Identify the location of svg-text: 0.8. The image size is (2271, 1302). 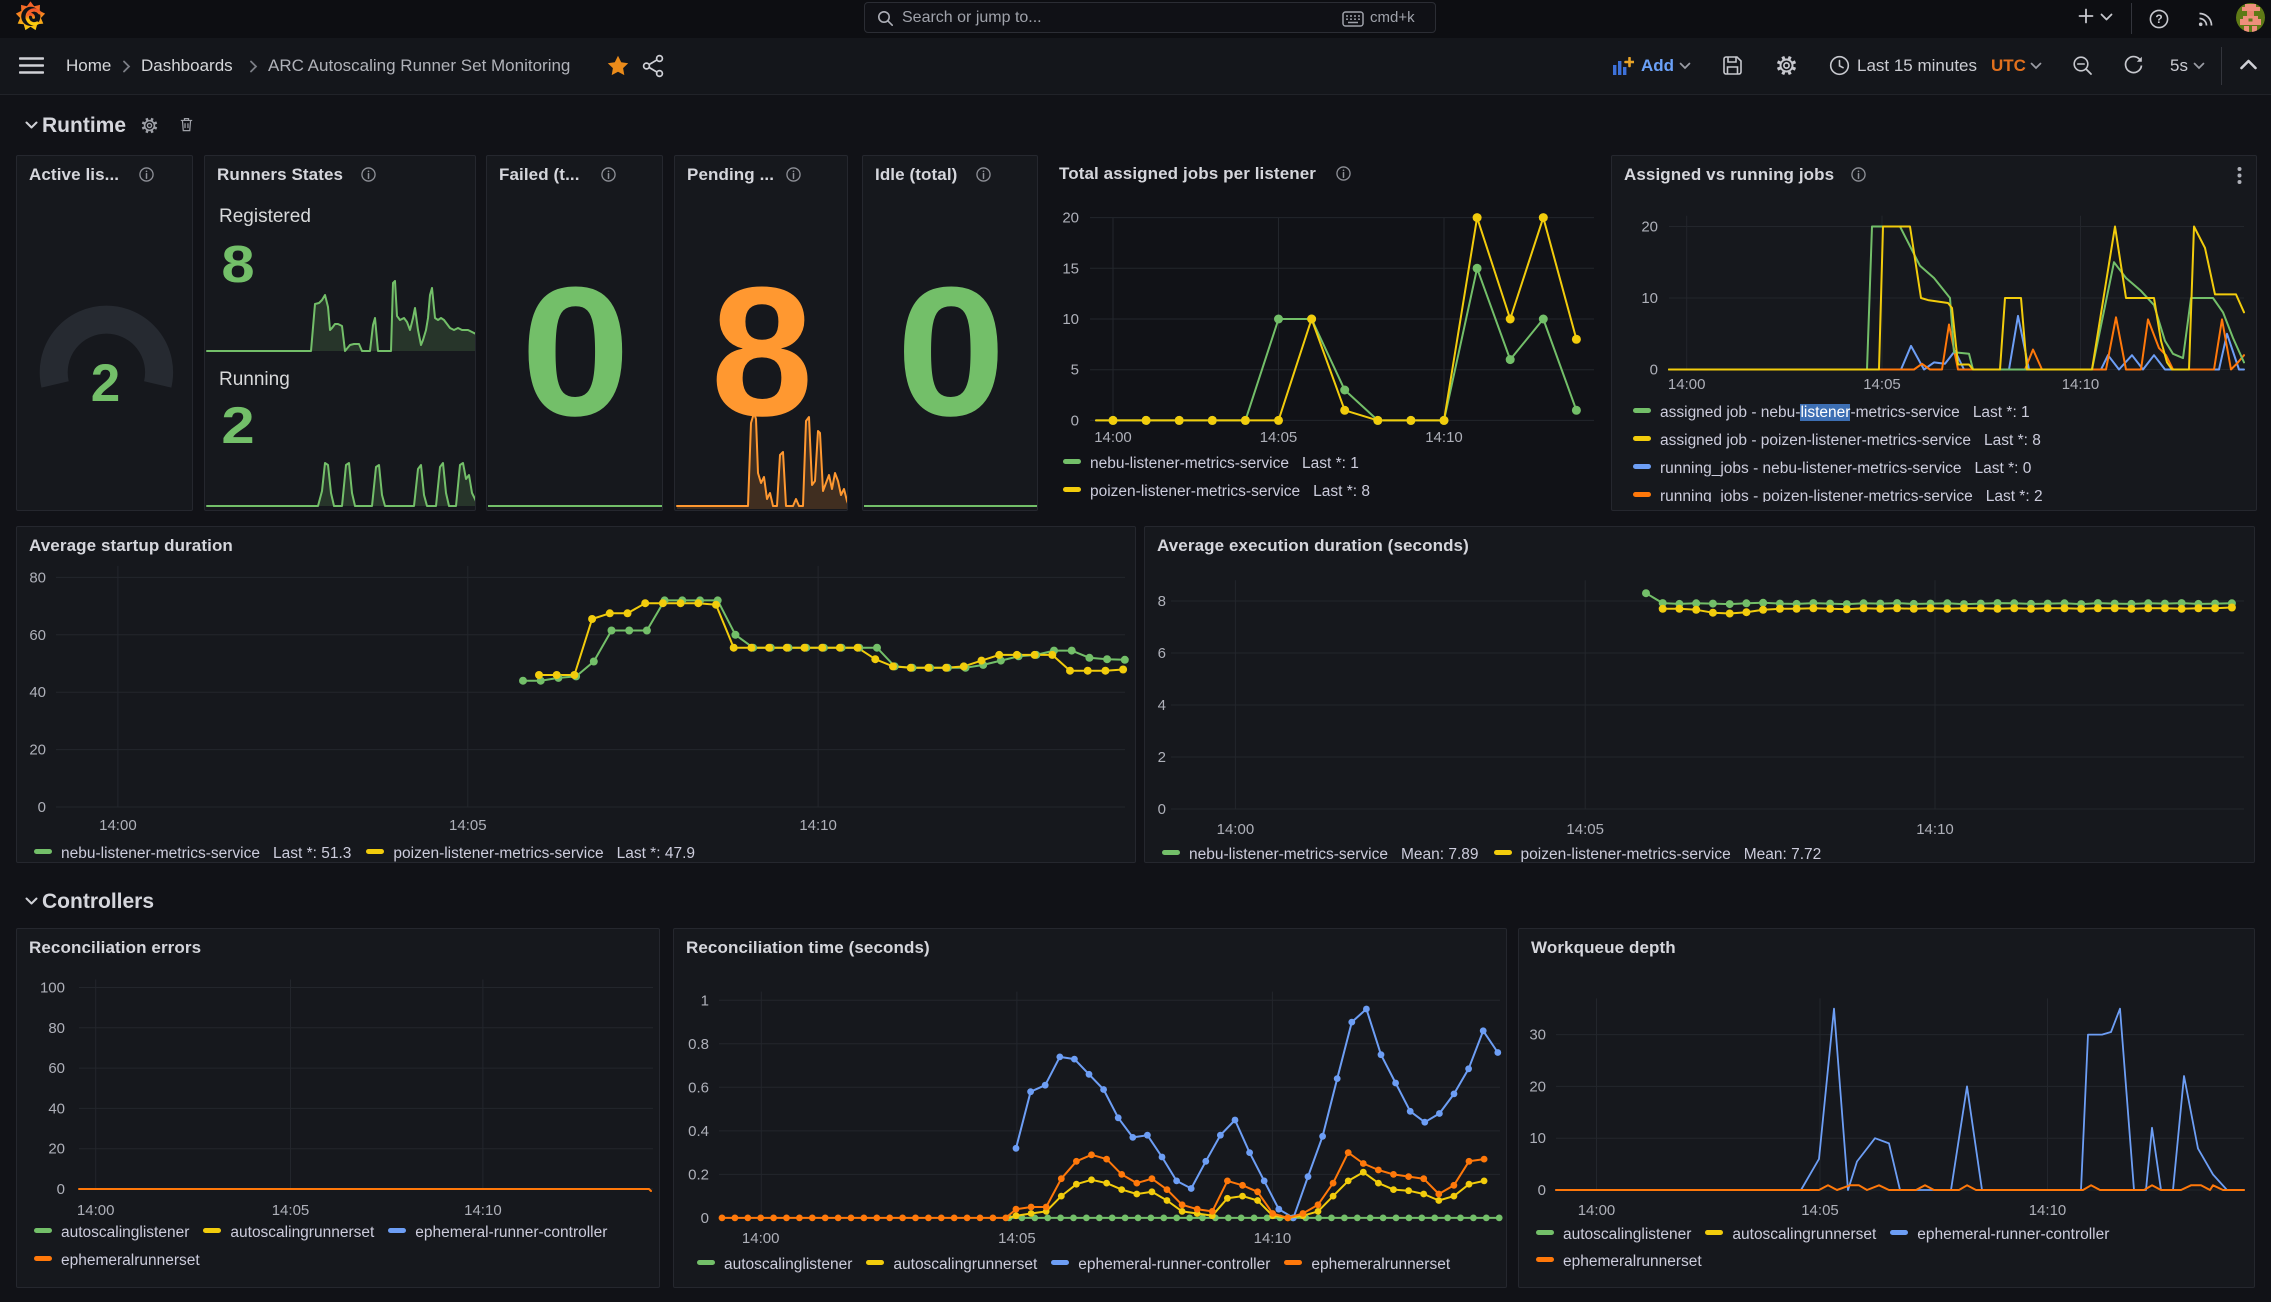
(698, 1044).